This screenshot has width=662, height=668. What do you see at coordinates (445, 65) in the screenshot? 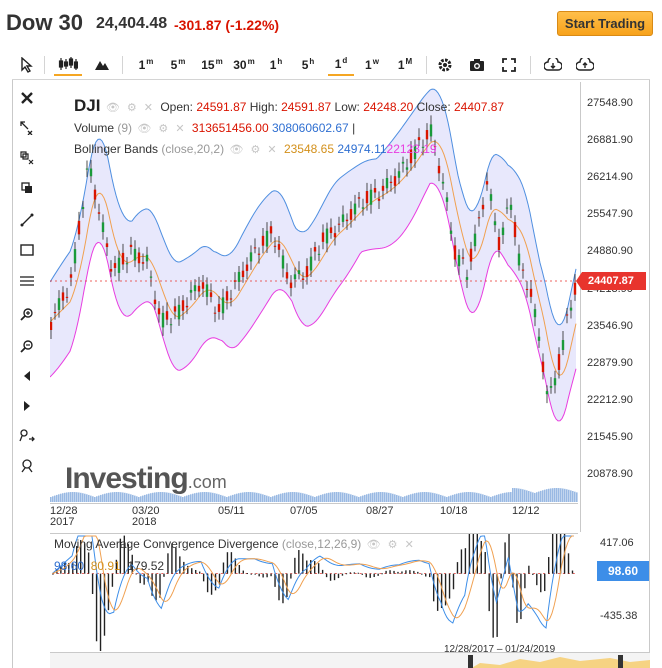
I see `settings-gear-icon` at bounding box center [445, 65].